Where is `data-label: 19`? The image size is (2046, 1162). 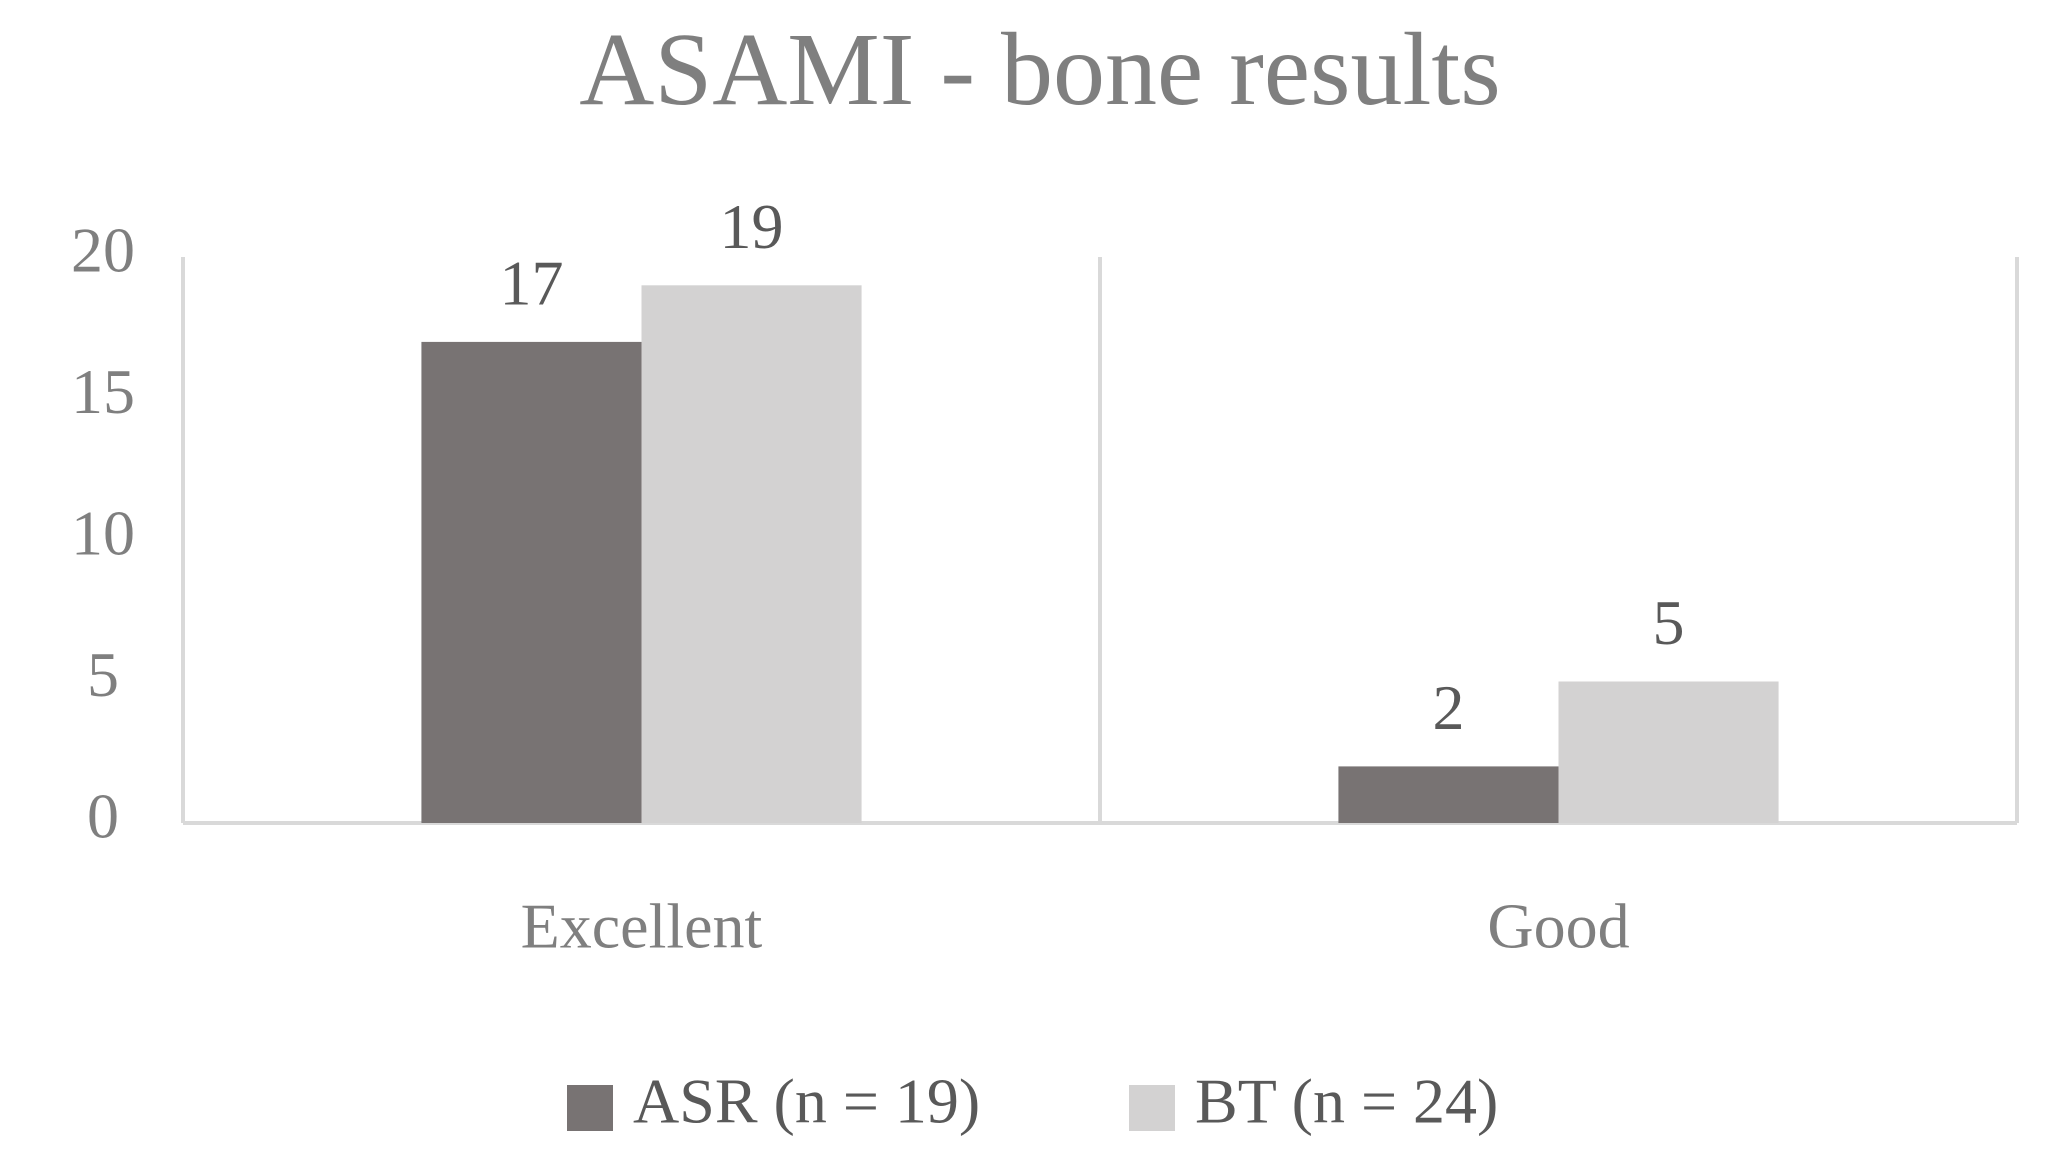 data-label: 19 is located at coordinates (752, 226).